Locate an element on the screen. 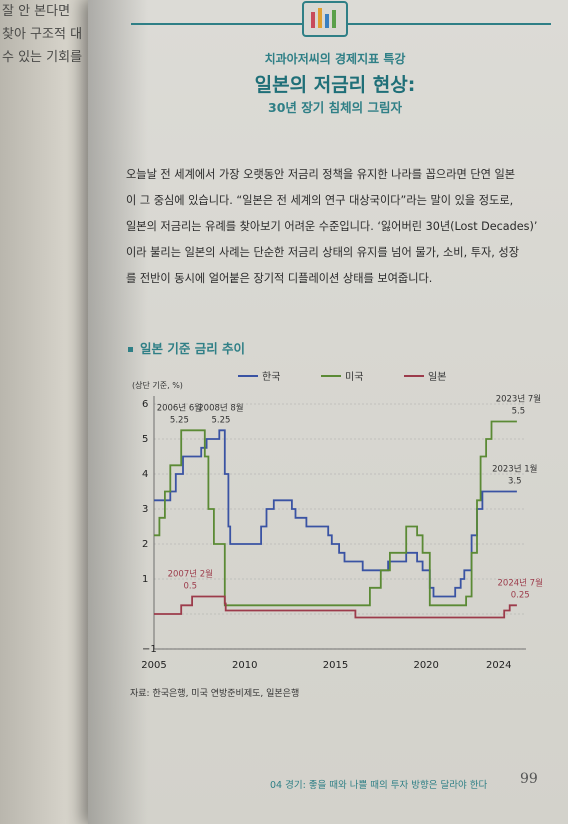 The image size is (568, 824). legend-label: 일본 is located at coordinates (437, 377).